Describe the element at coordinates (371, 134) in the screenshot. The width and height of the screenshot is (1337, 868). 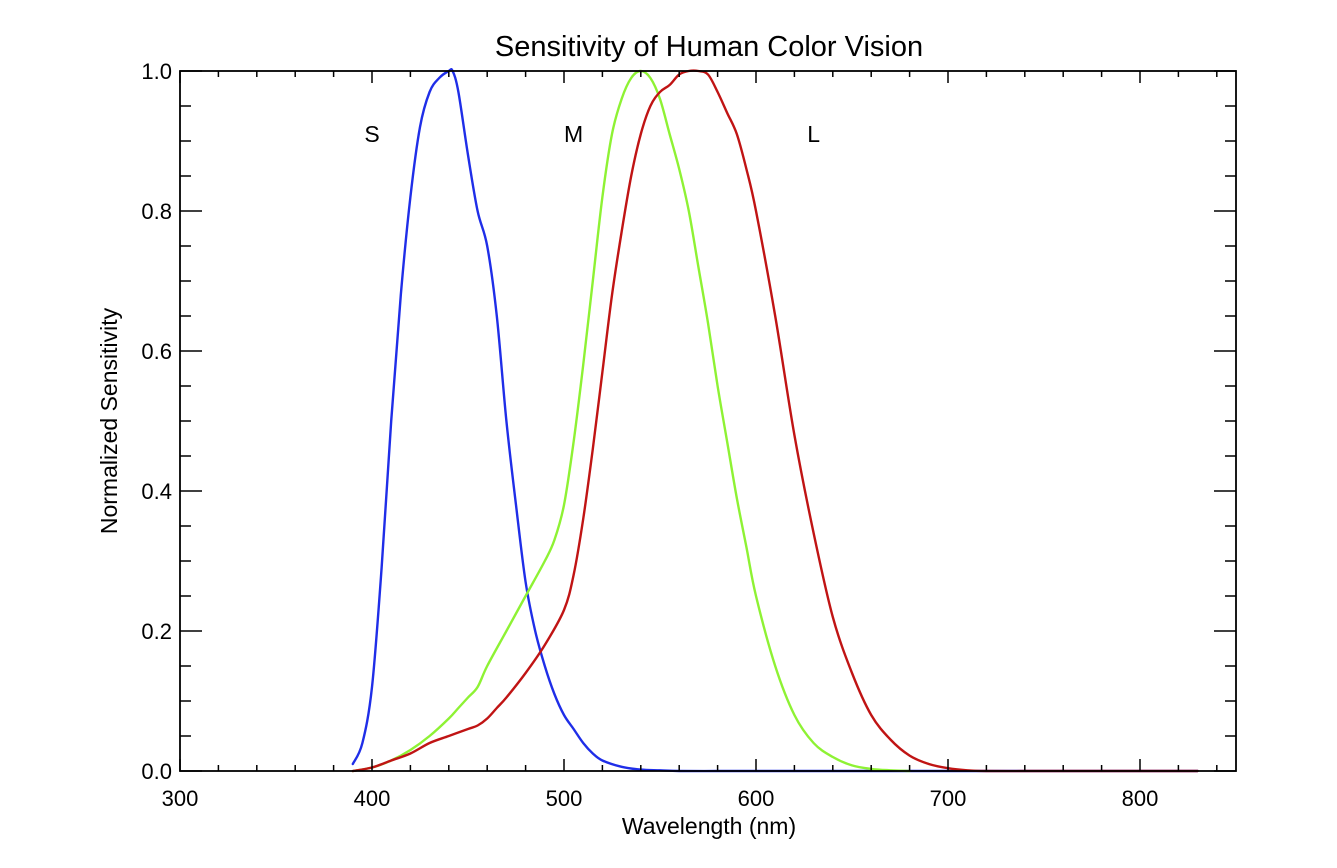
I see `cone-label-s: S` at that location.